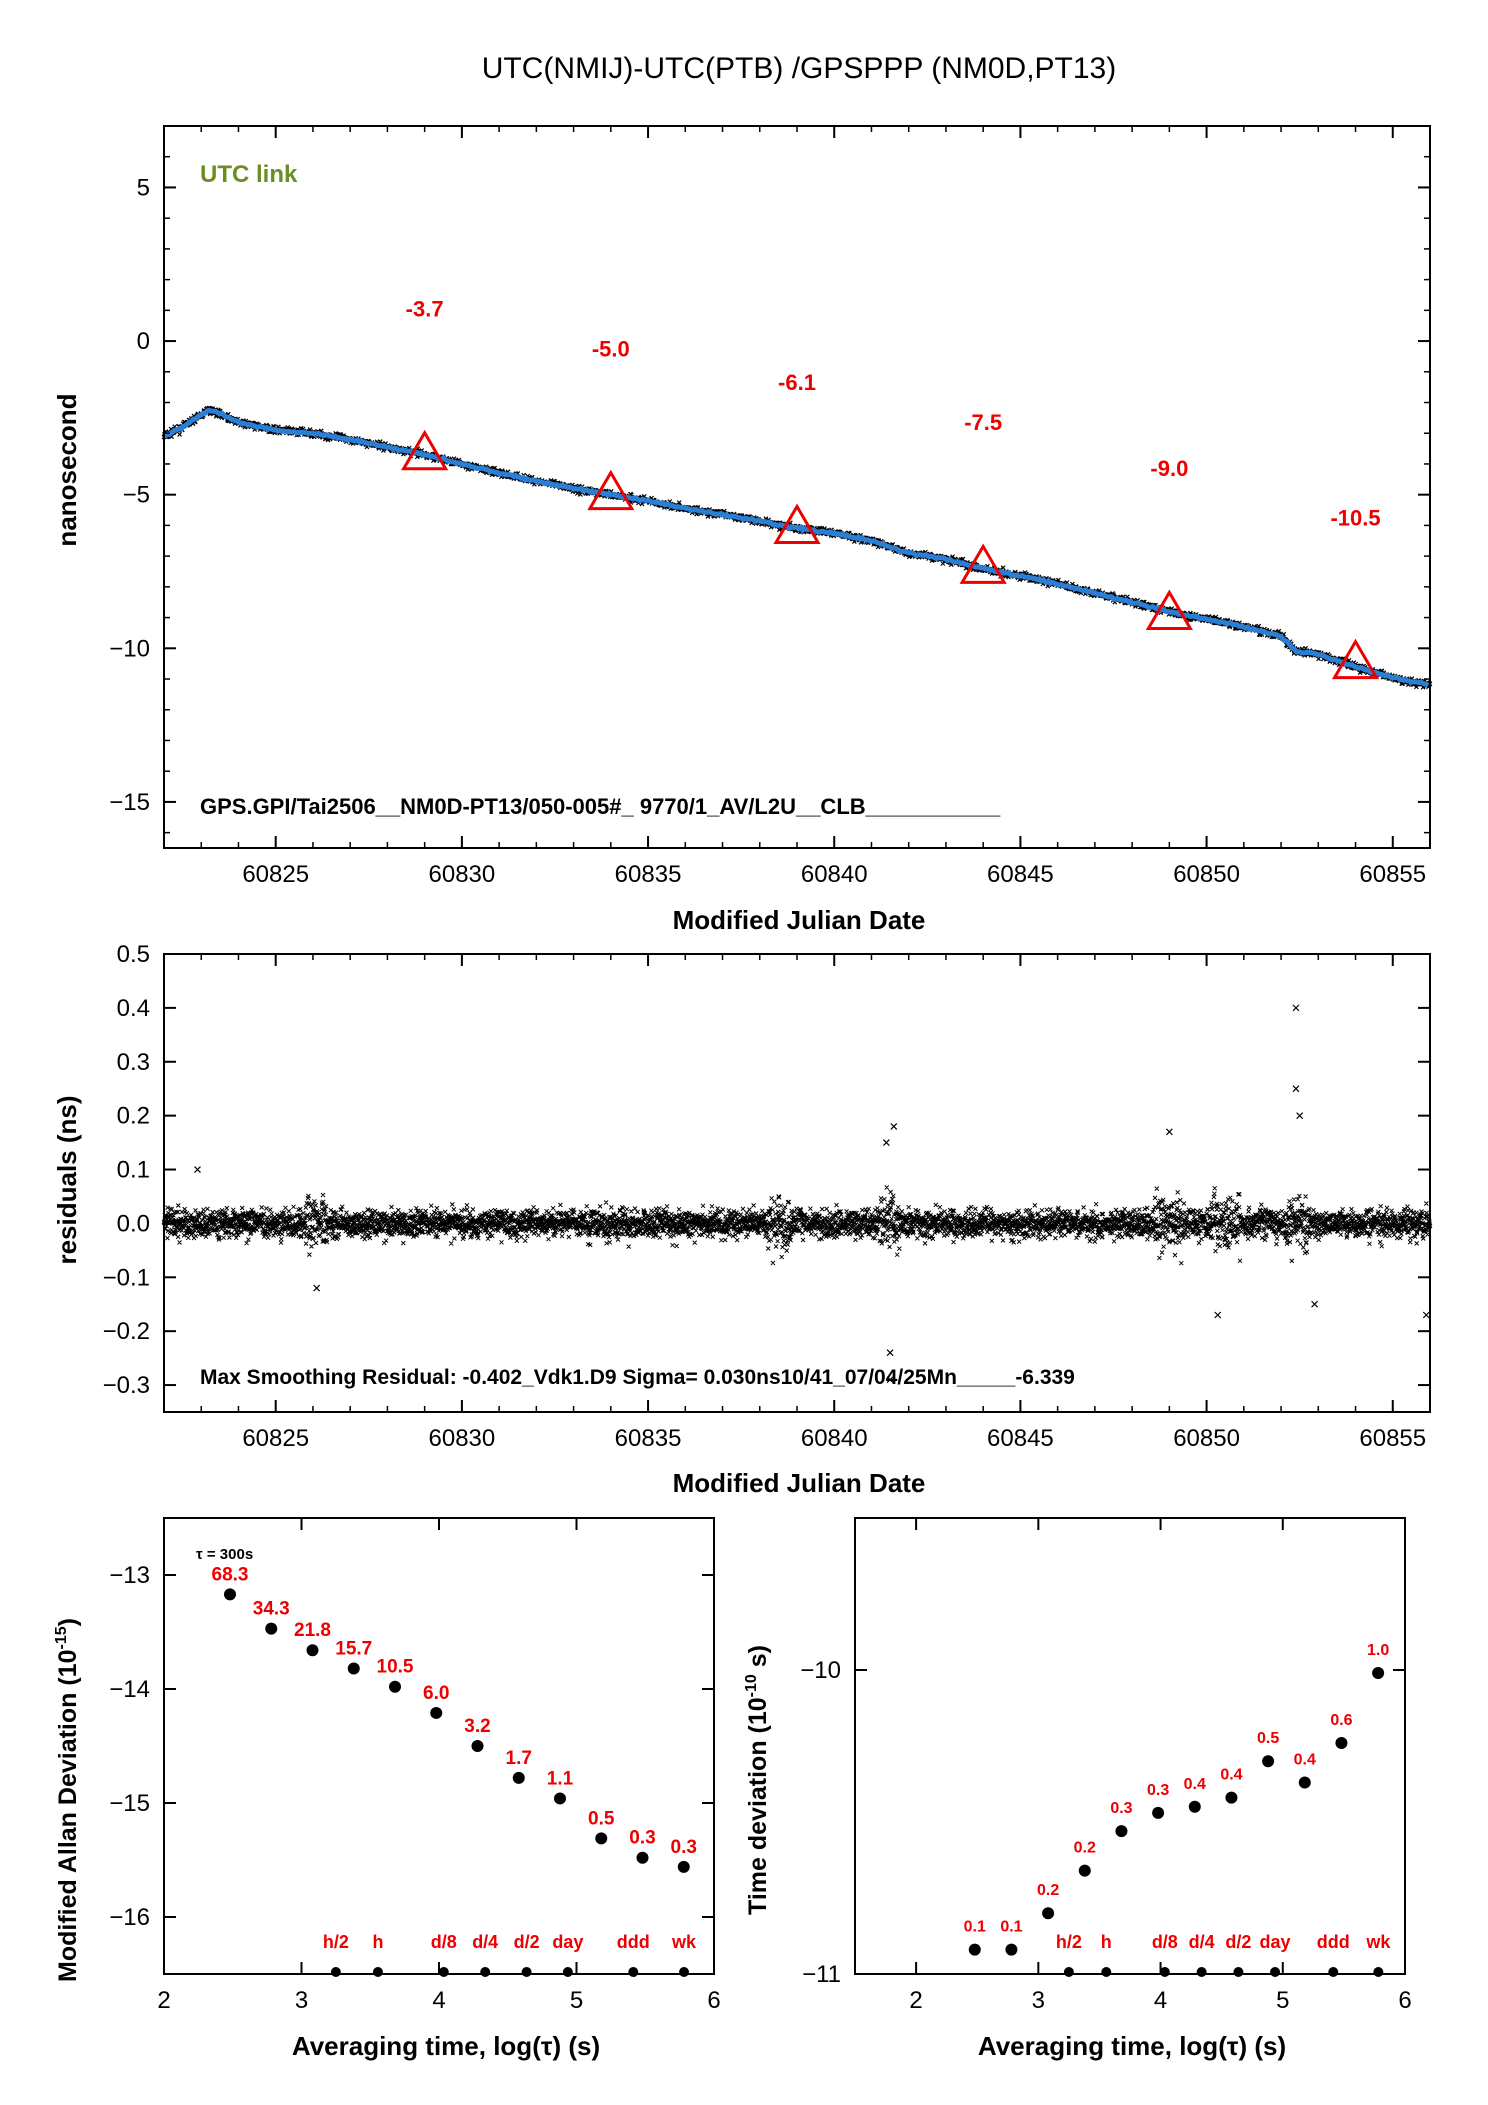 The image size is (1488, 2105). What do you see at coordinates (126, 1385) in the screenshot?
I see `y-tick-label: −0.3` at bounding box center [126, 1385].